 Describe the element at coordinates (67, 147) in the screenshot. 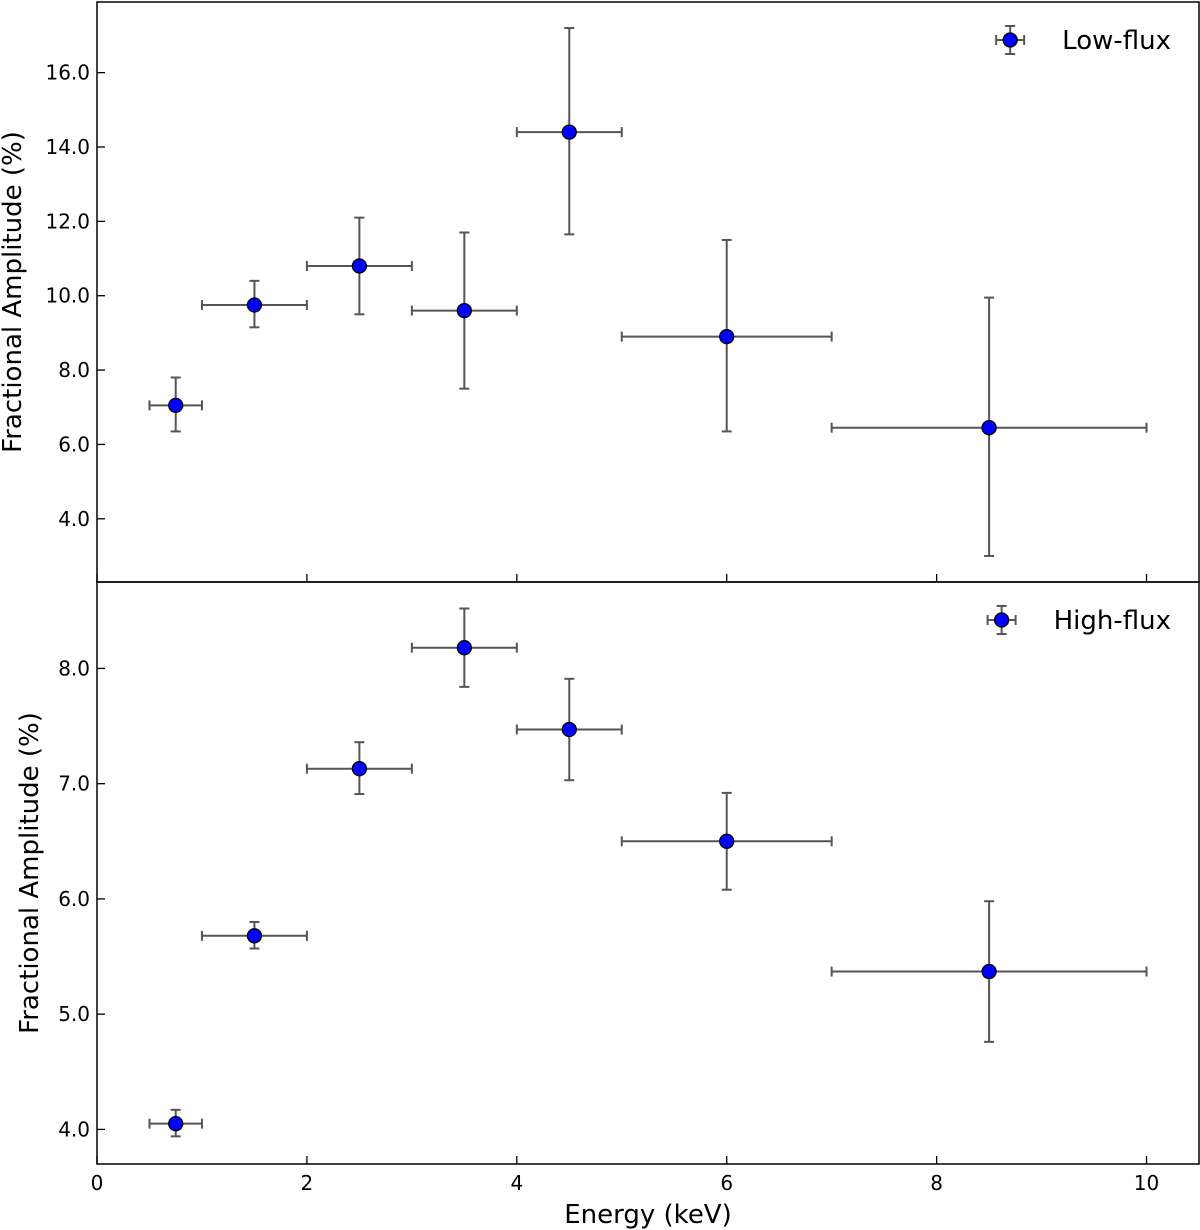

I see `y-tick-label: 14.0` at that location.